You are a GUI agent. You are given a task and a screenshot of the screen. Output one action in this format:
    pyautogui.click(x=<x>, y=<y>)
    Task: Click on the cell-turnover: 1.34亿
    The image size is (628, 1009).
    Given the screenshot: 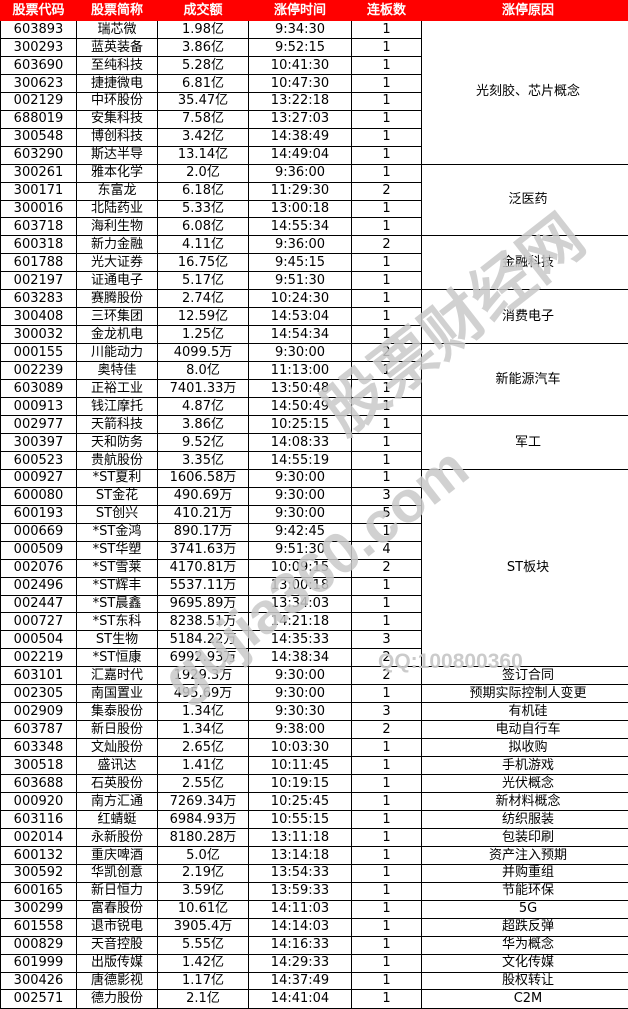 What is the action you would take?
    pyautogui.click(x=203, y=730)
    